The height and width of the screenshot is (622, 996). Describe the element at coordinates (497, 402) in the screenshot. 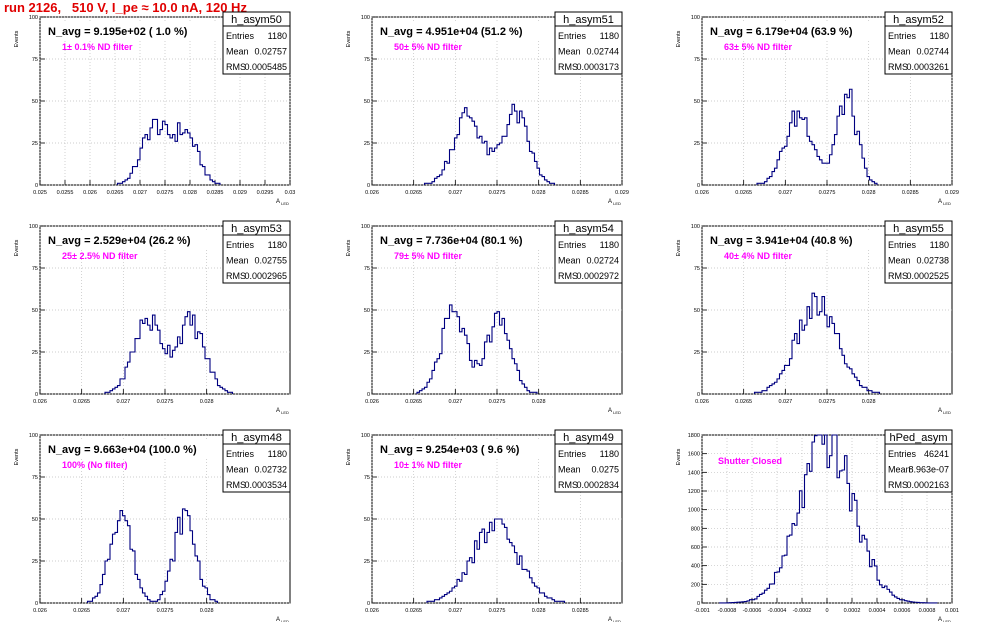

I see `x-tick-label: 0.0275` at that location.